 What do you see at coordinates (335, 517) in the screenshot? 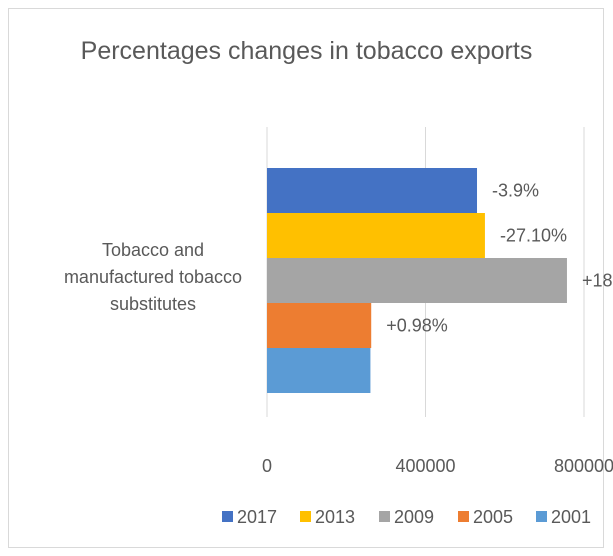
I see `legend-label-2013: 2013` at bounding box center [335, 517].